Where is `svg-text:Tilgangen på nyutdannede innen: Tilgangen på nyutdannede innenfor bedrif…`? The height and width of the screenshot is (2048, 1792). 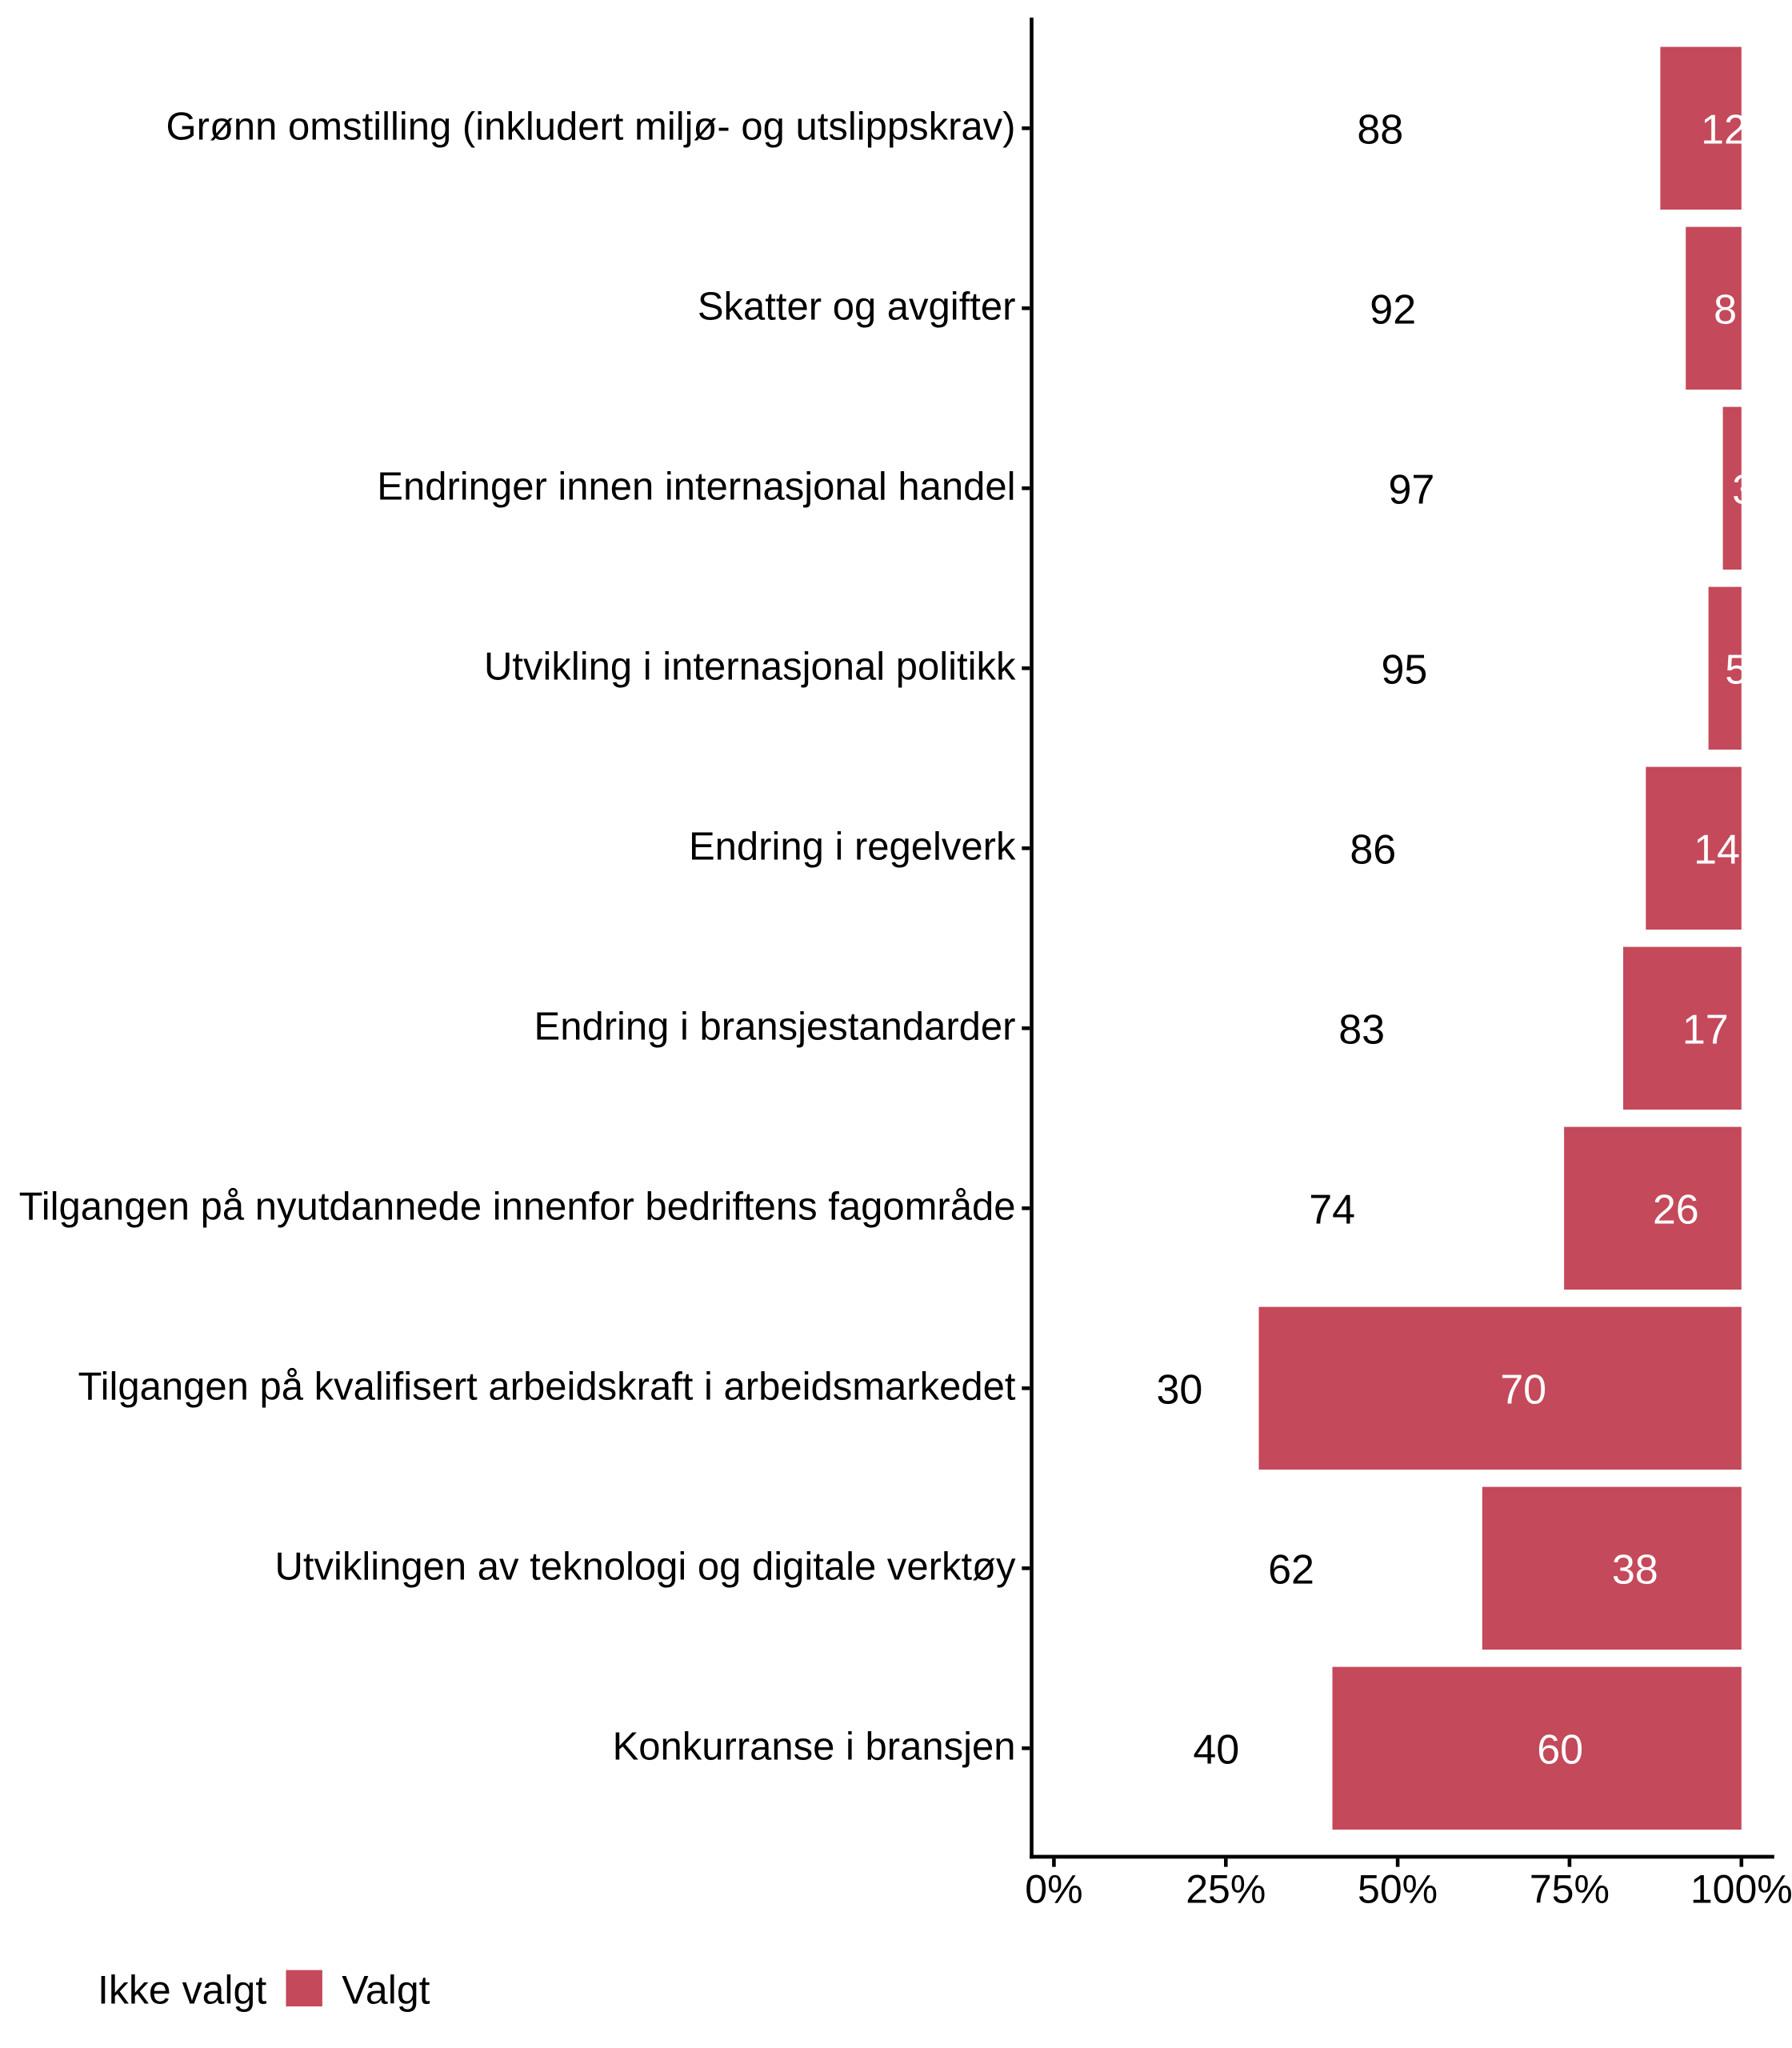 svg-text:Tilgangen på nyutdannede innen: Tilgangen på nyutdannede innenfor bedrif… is located at coordinates (517, 1206).